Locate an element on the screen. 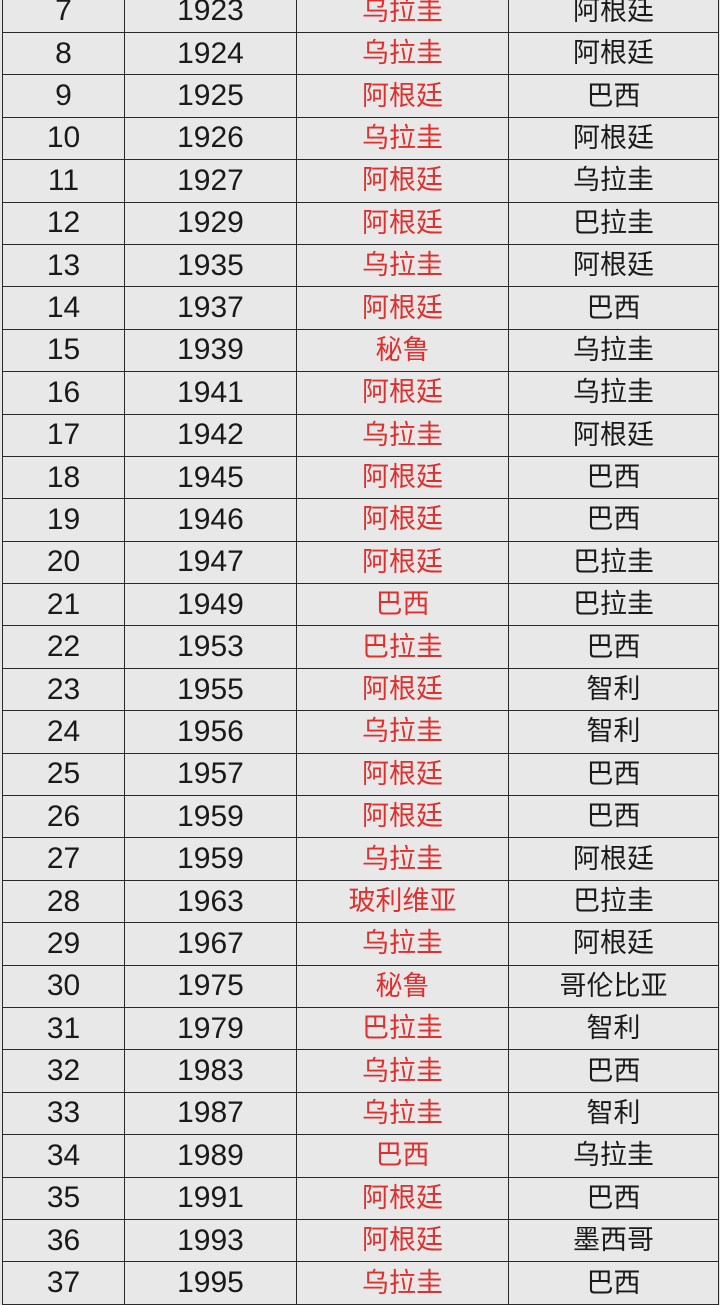  year-cell: 1941 is located at coordinates (210, 393).